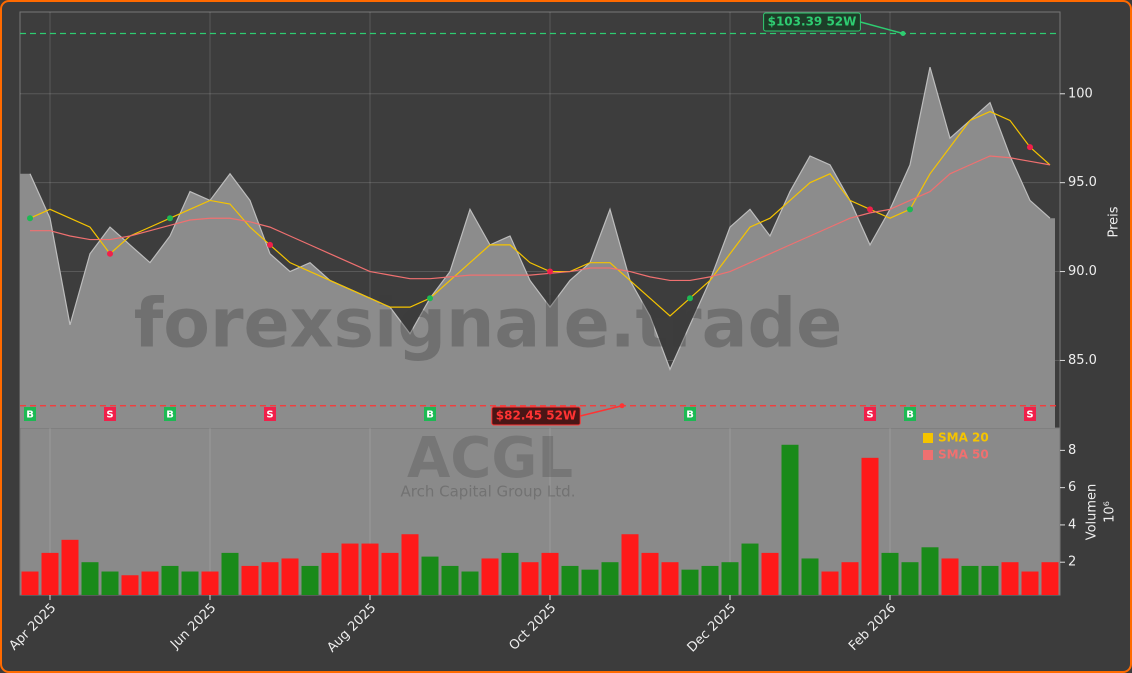  What do you see at coordinates (812, 22) in the screenshot?
I see `reference-label: $103.39 52W` at bounding box center [812, 22].